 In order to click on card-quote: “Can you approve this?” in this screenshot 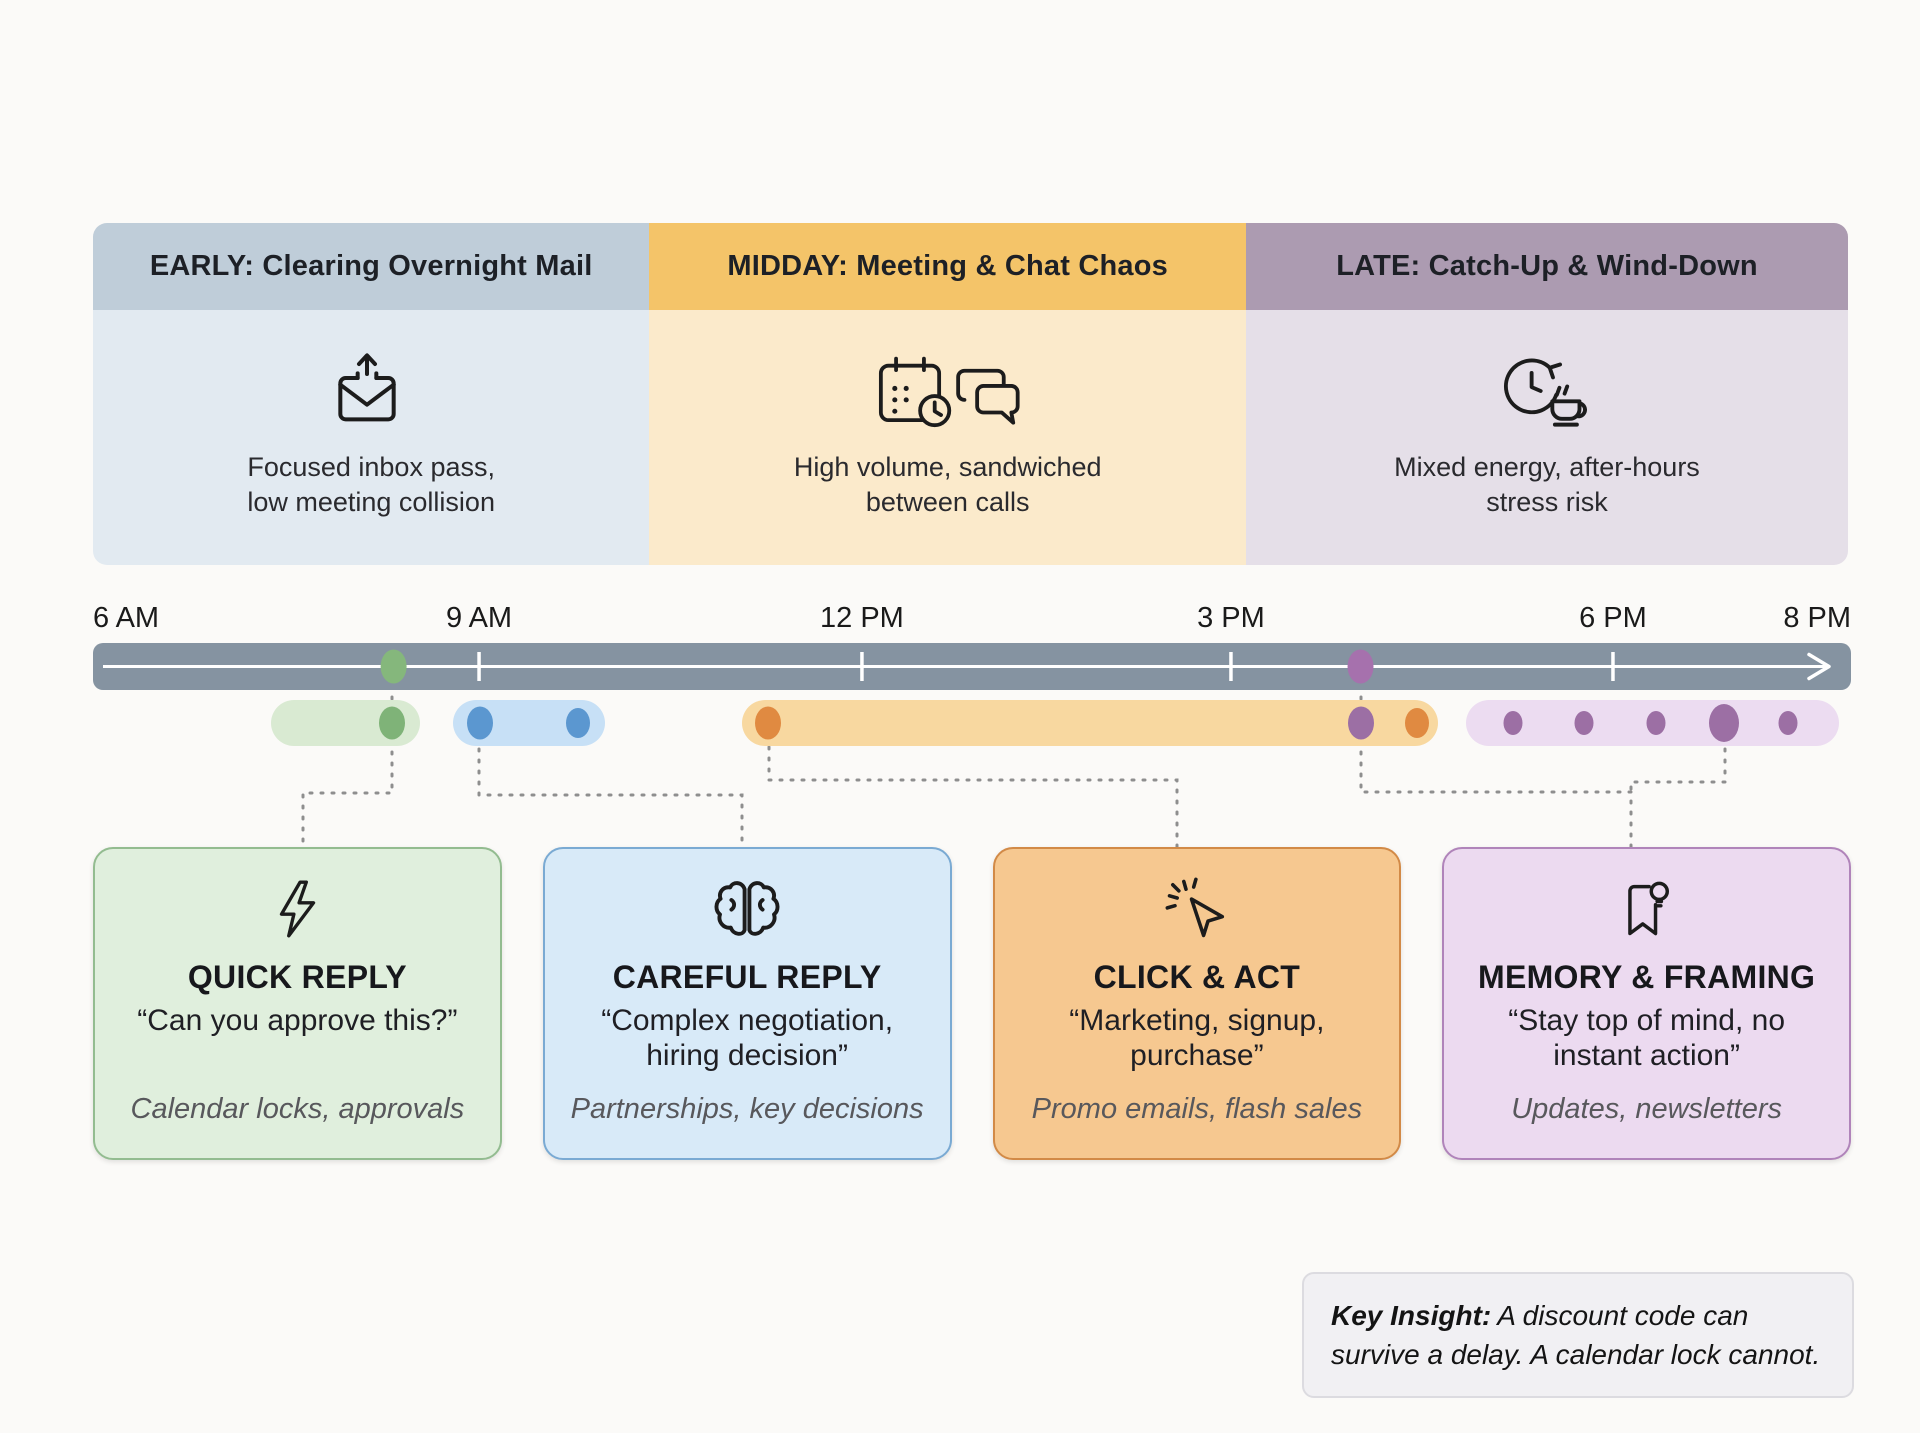, I will do `click(297, 1020)`.